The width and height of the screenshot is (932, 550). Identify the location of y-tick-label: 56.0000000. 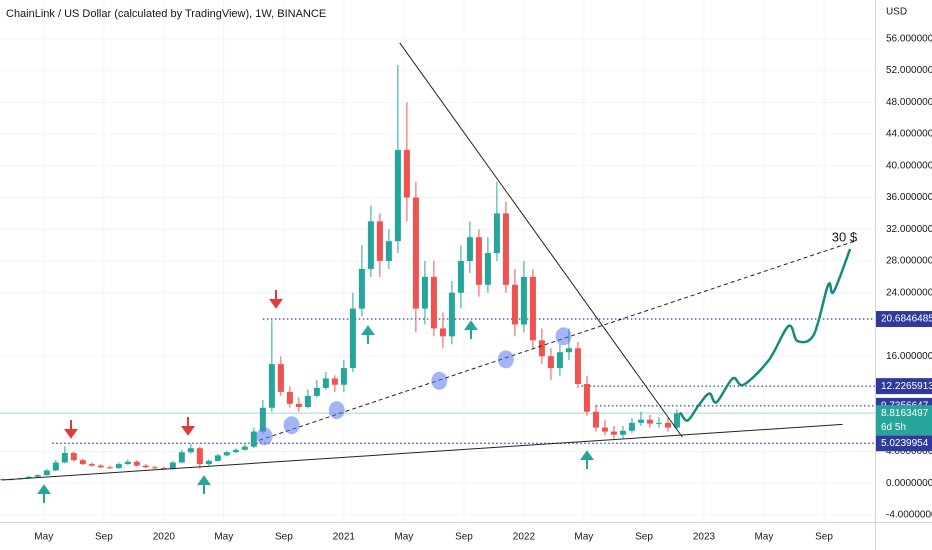
(909, 39).